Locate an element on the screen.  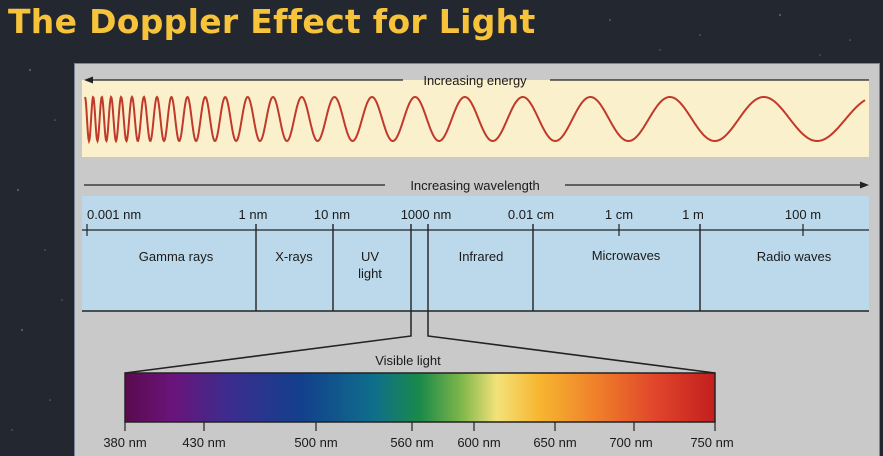
wavelength-arrowhead is located at coordinates (864, 185).